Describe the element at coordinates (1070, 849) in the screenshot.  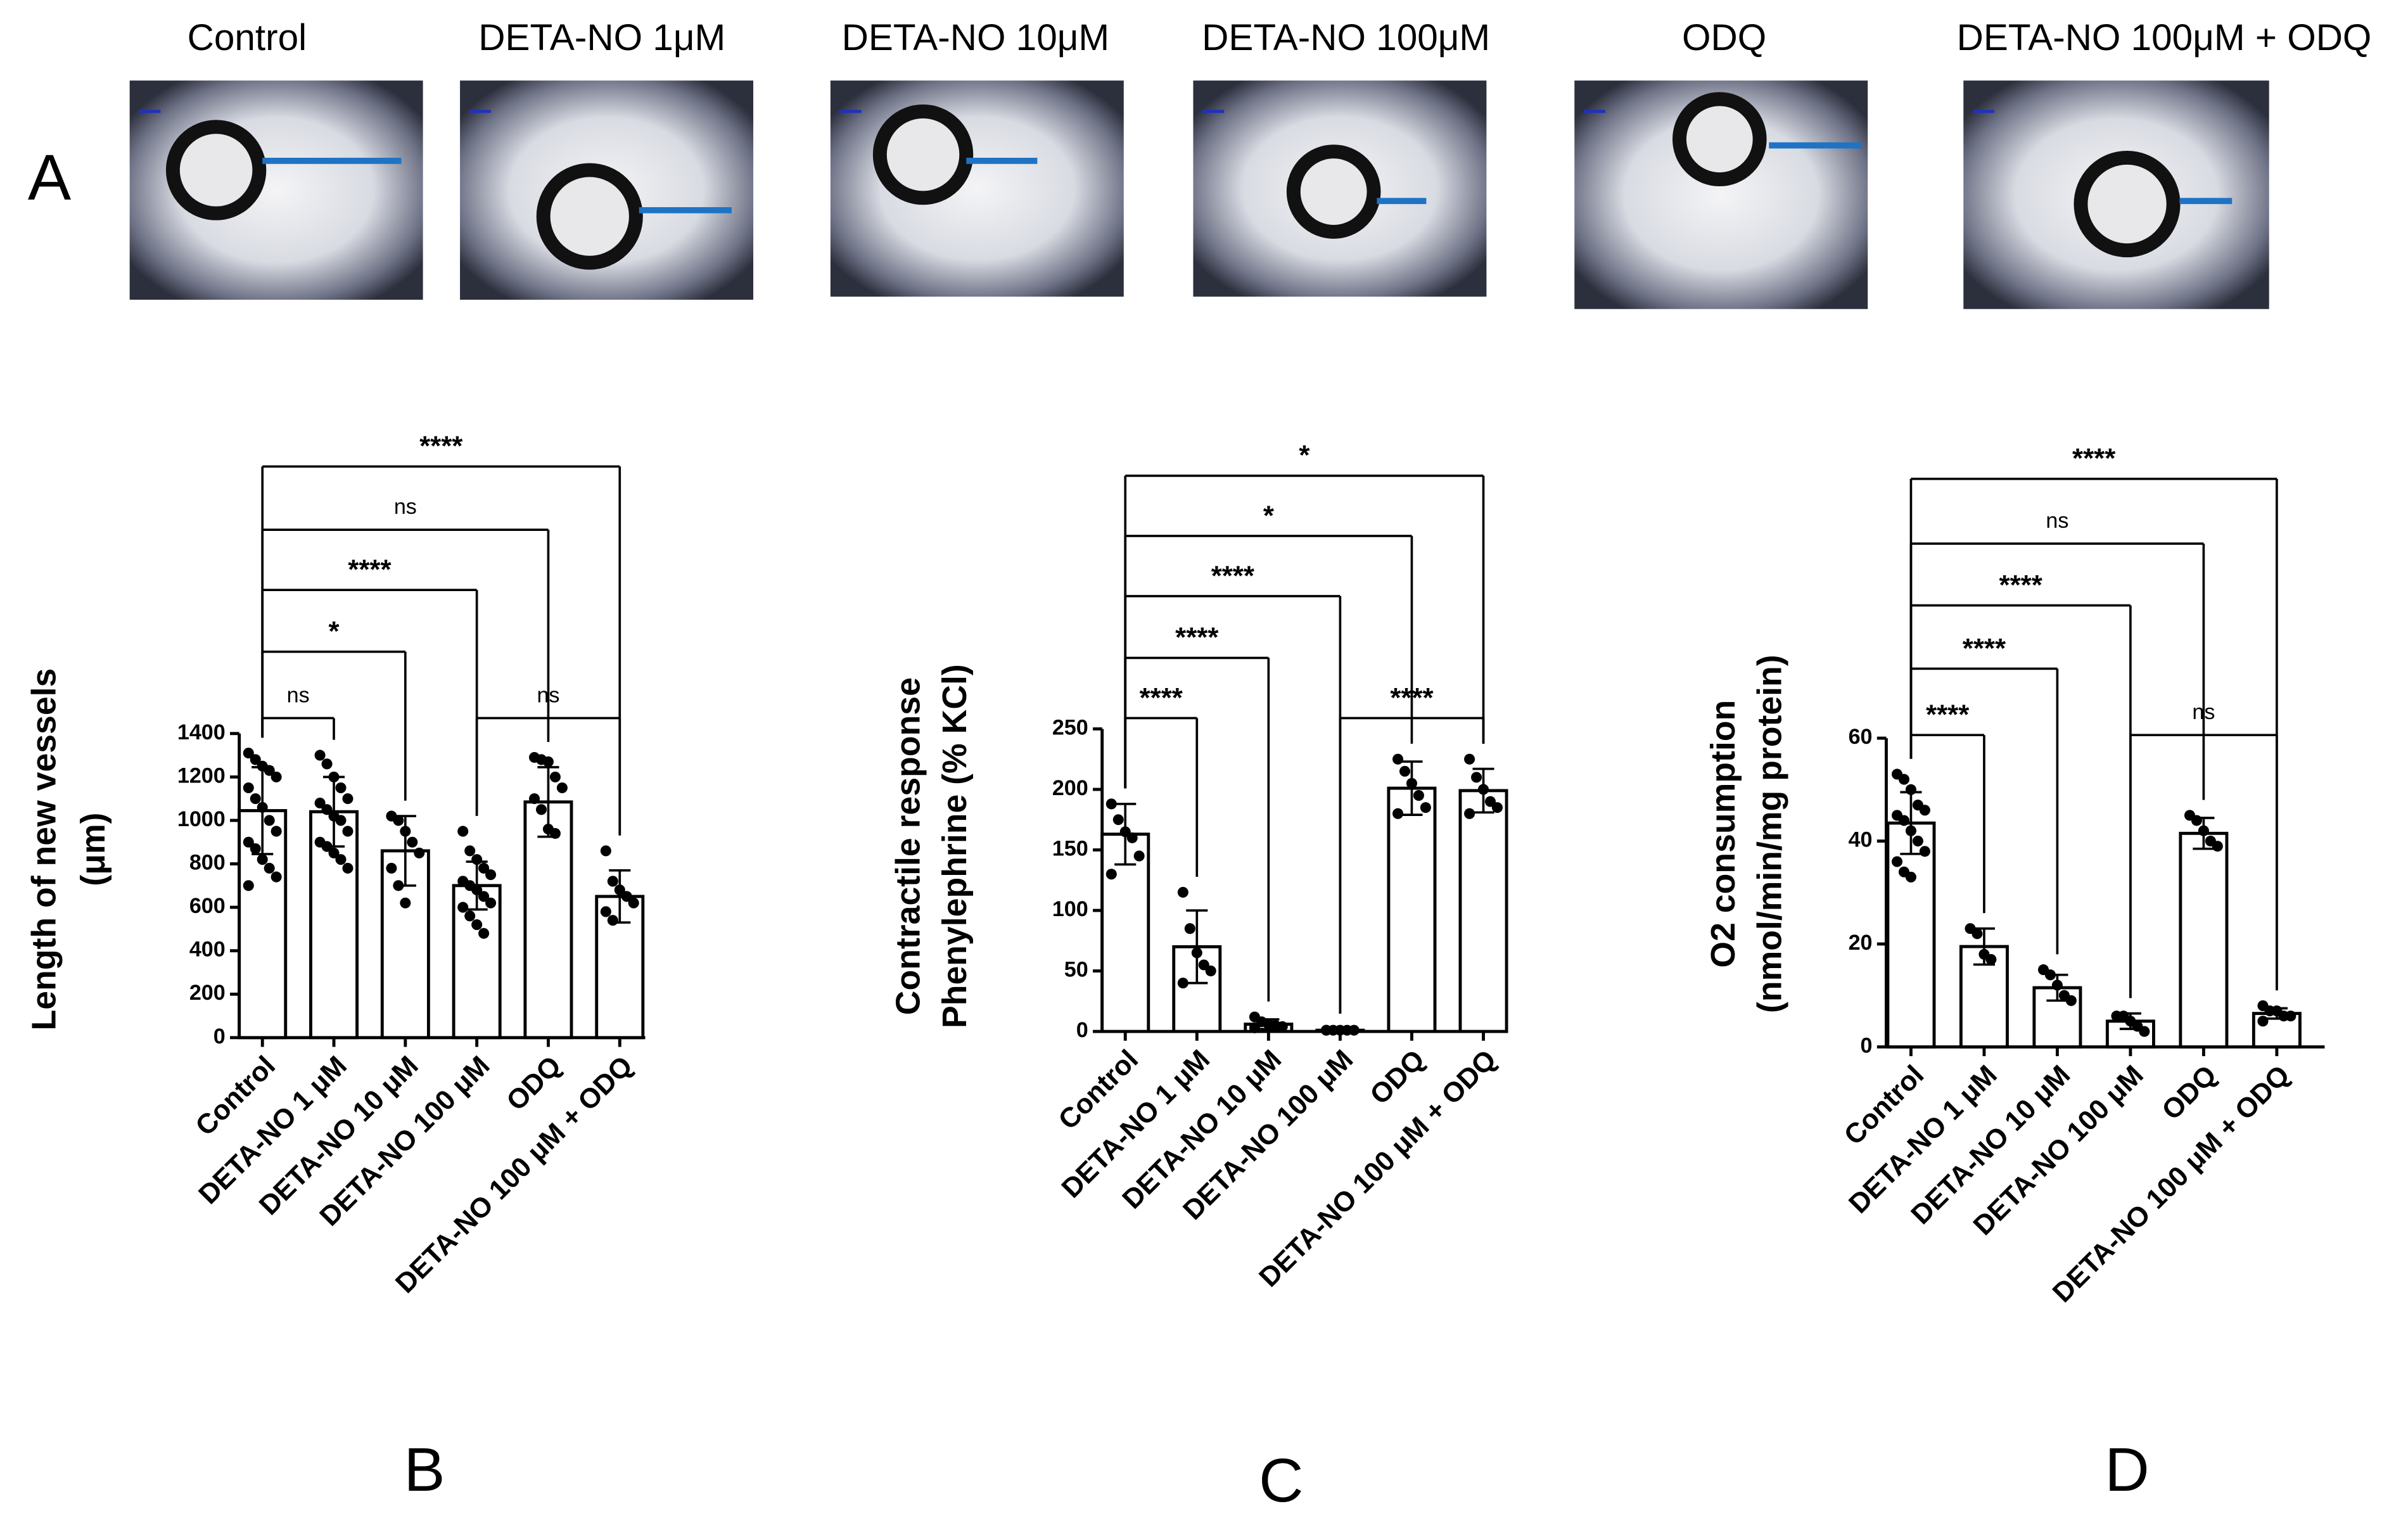
I see `y-tick-label: 150` at that location.